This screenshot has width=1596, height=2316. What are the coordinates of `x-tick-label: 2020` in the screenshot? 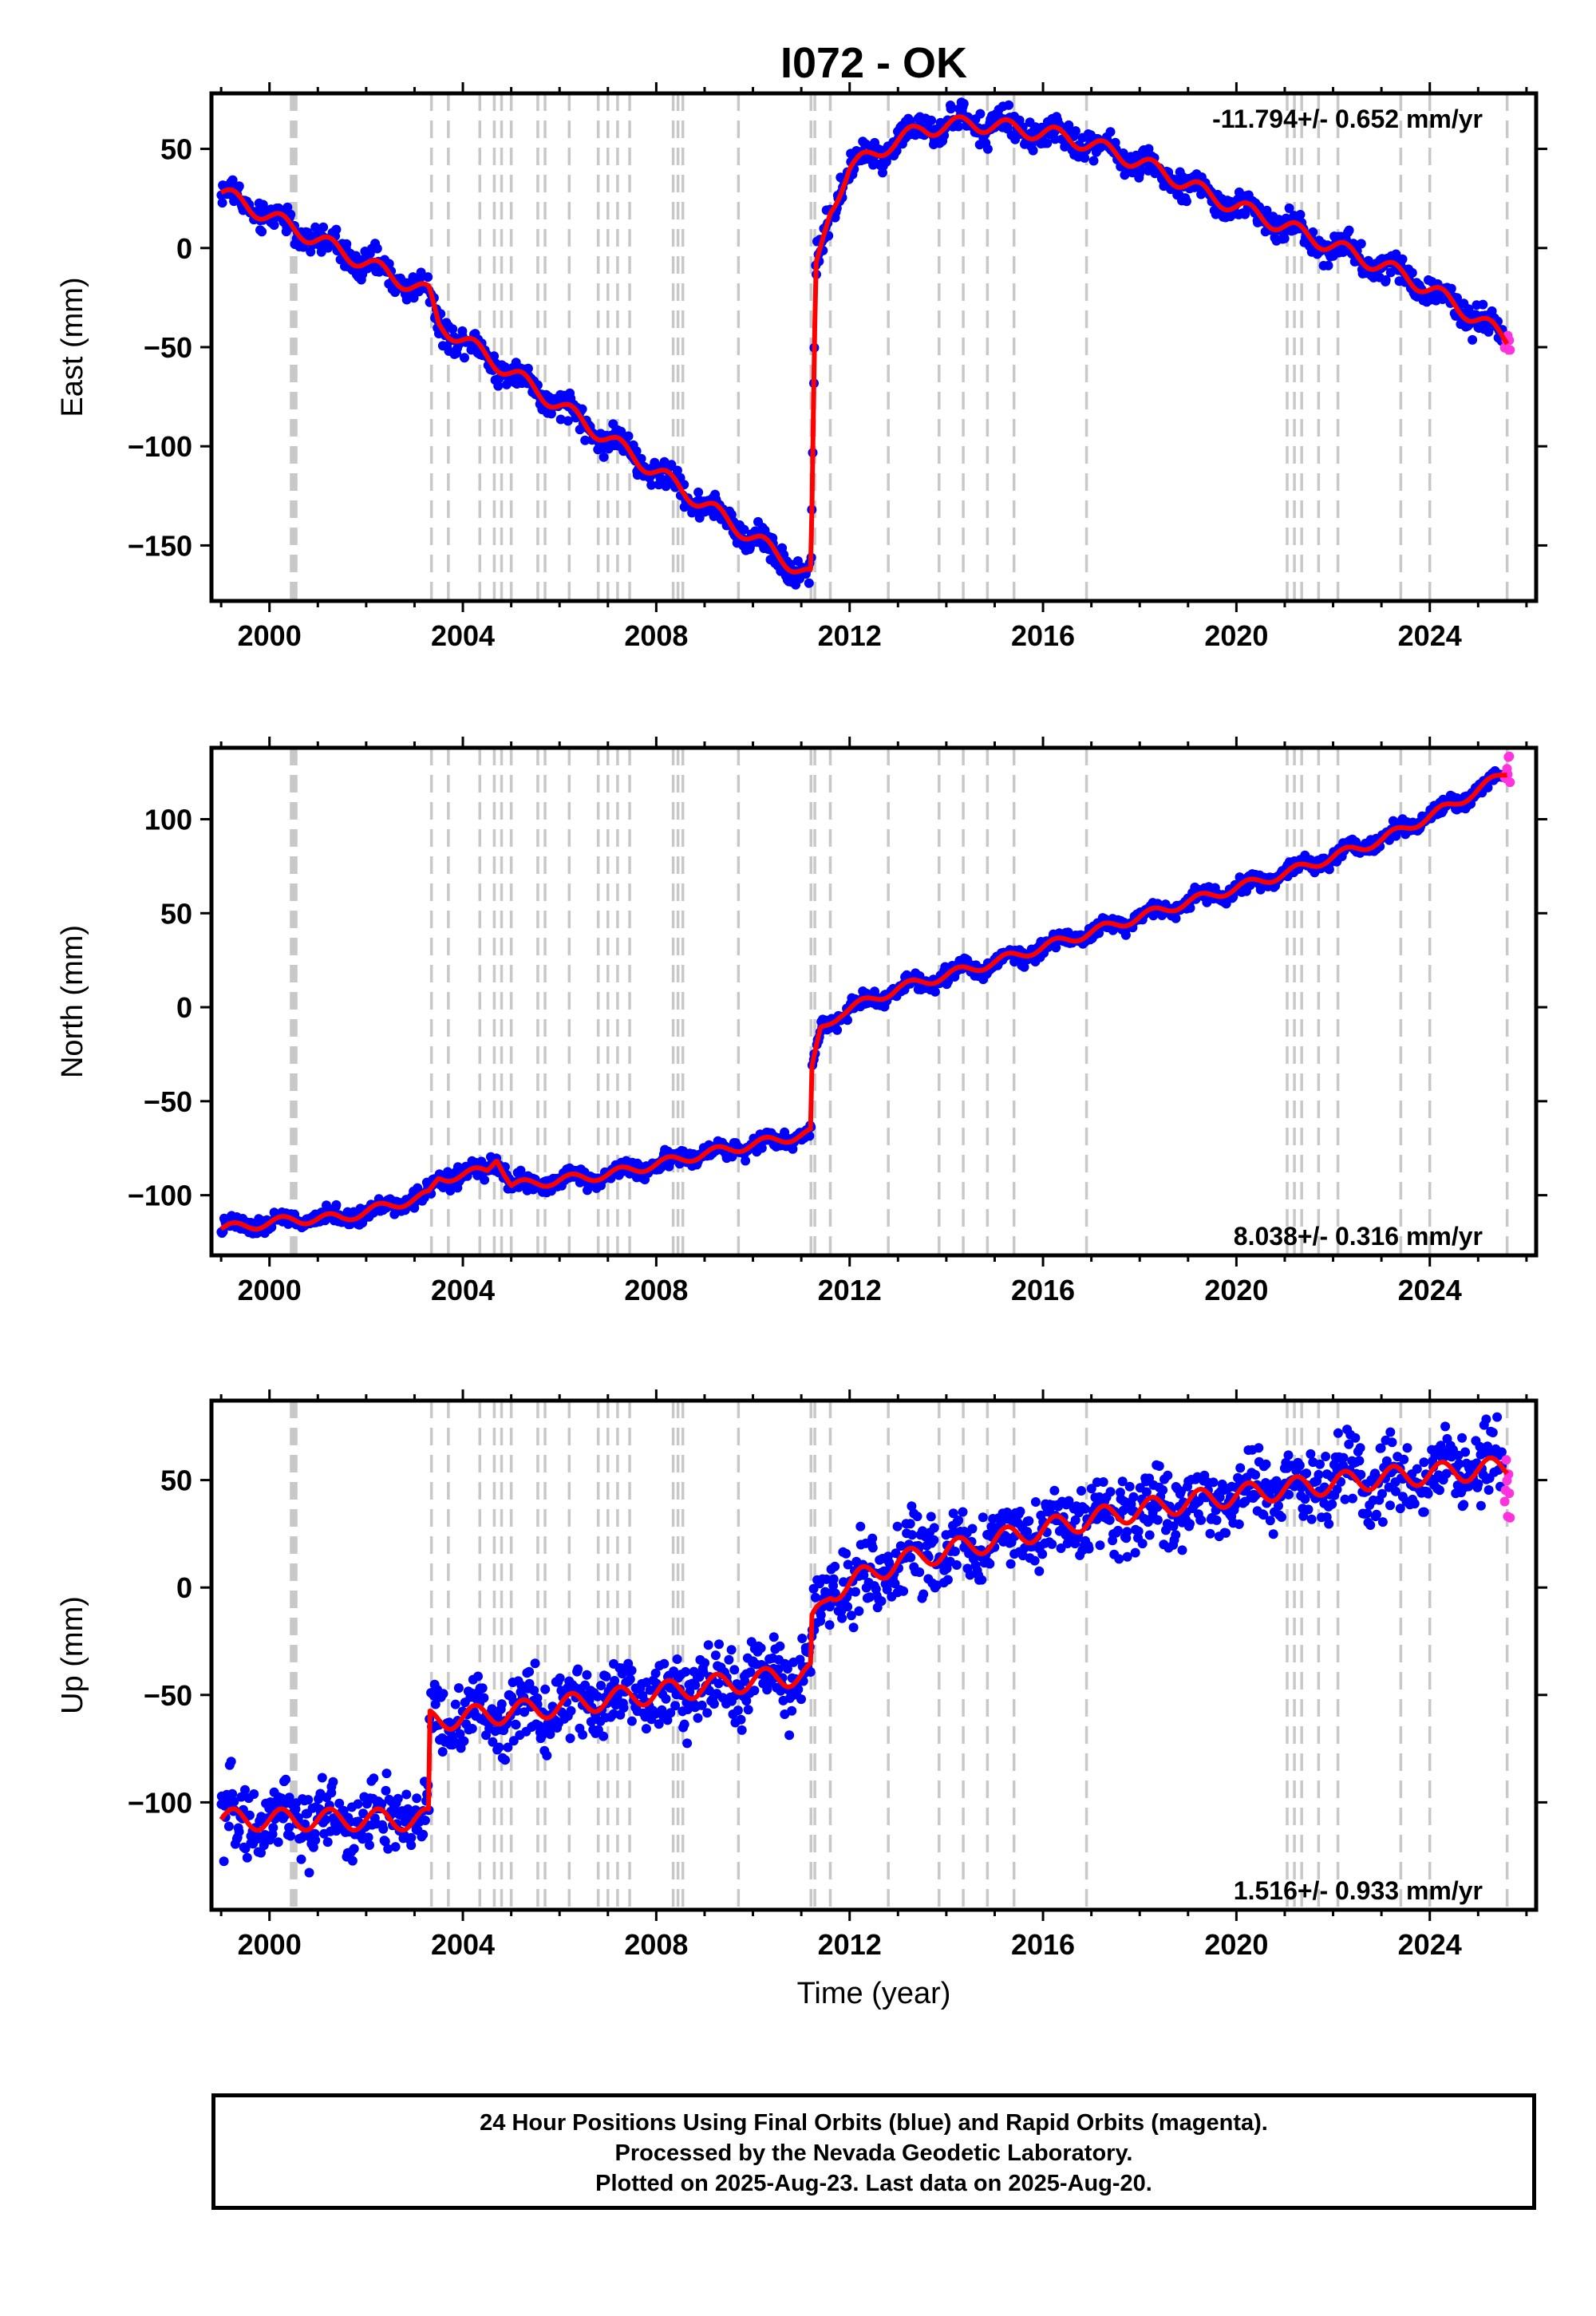 It's located at (1236, 1290).